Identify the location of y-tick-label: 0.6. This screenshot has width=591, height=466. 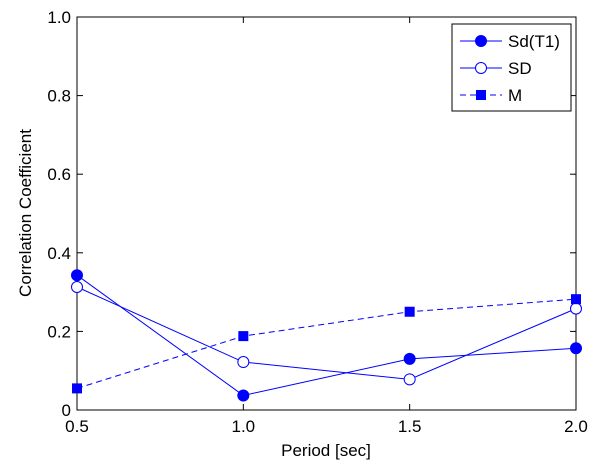
(59, 174).